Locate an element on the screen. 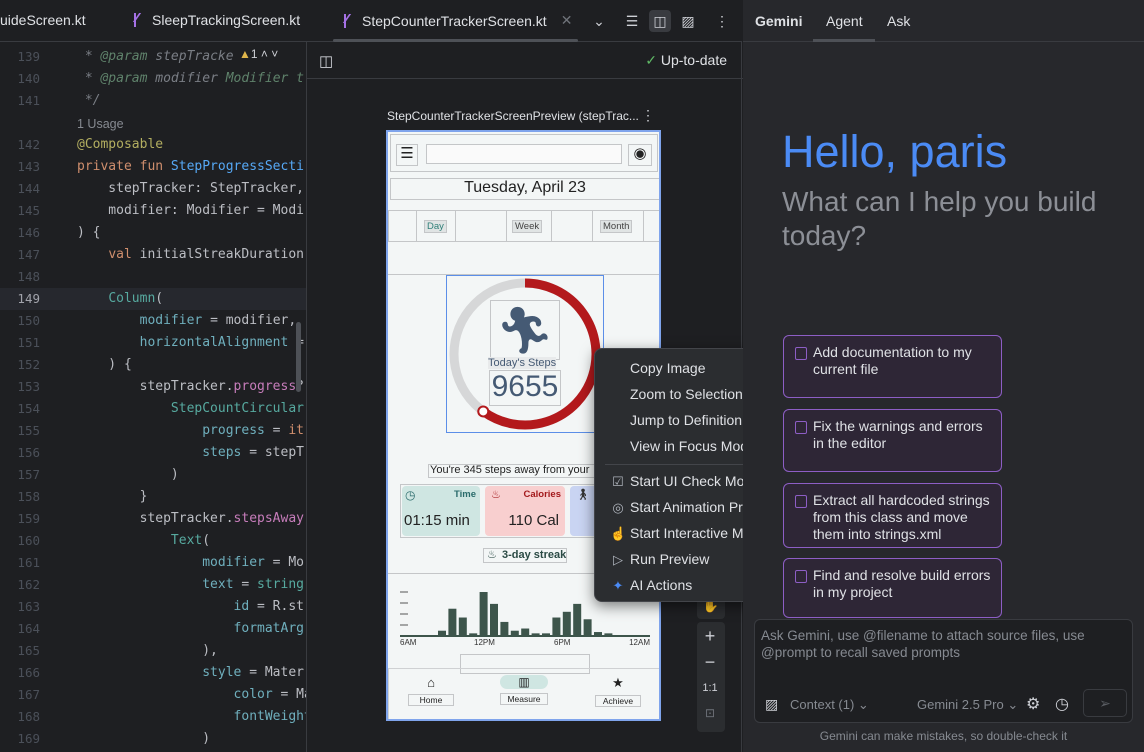 The height and width of the screenshot is (752, 1144). menu-item-start-animation-preview: ◎ Start Animation Preview is located at coordinates (699, 509).